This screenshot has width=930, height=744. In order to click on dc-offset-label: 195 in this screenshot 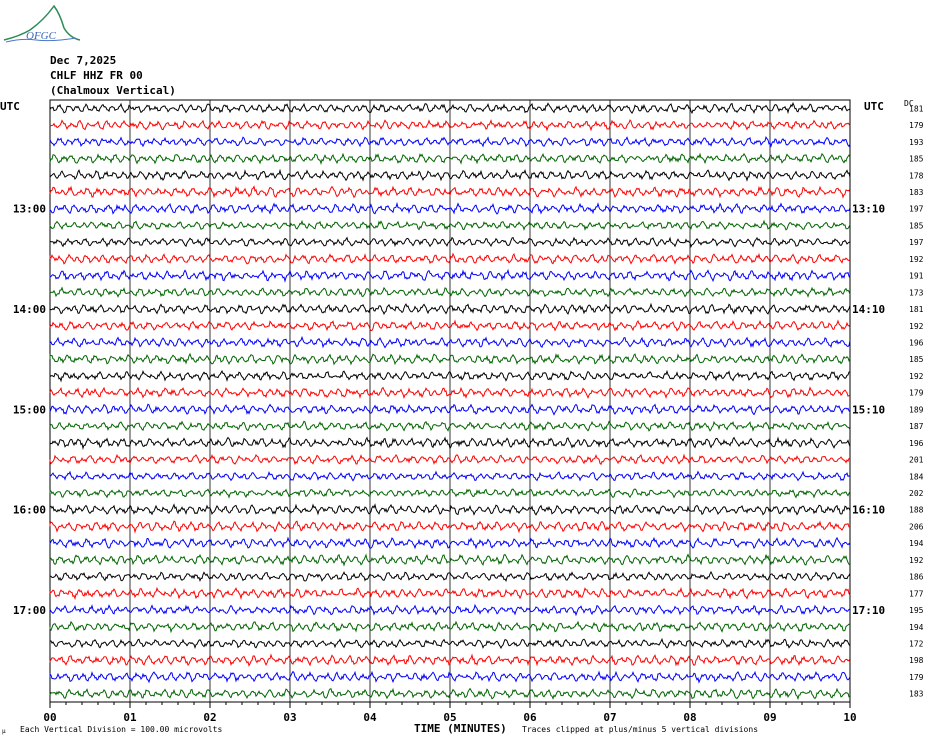, I will do `click(916, 610)`.